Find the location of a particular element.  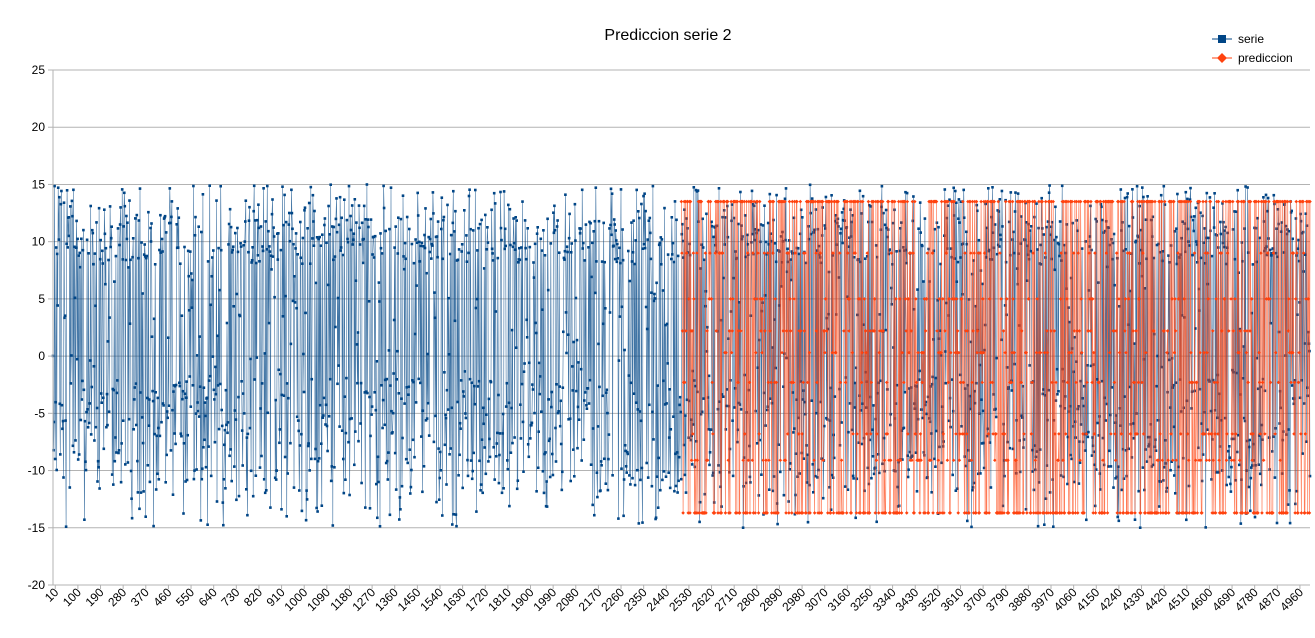

x-tick-label: 370 is located at coordinates (140, 597).